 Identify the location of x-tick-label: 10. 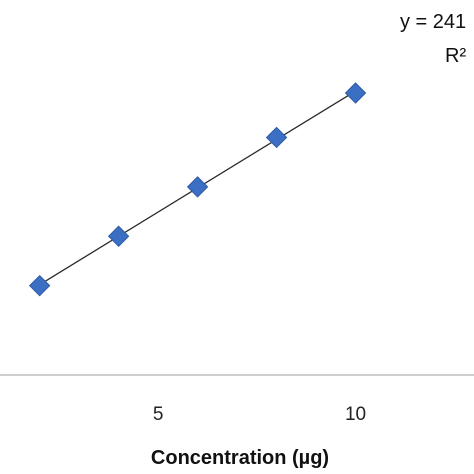
(355, 414).